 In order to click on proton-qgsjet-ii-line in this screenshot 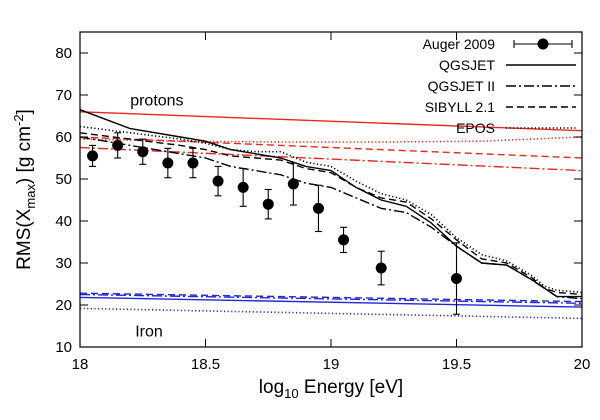, I will do `click(331, 159)`.